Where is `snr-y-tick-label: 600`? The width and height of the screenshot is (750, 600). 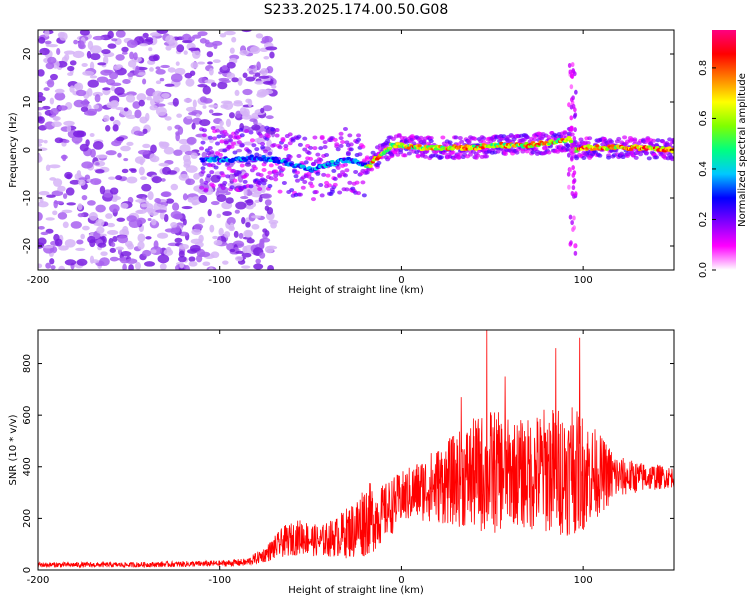
snr-y-tick-label: 600 is located at coordinates (27, 415).